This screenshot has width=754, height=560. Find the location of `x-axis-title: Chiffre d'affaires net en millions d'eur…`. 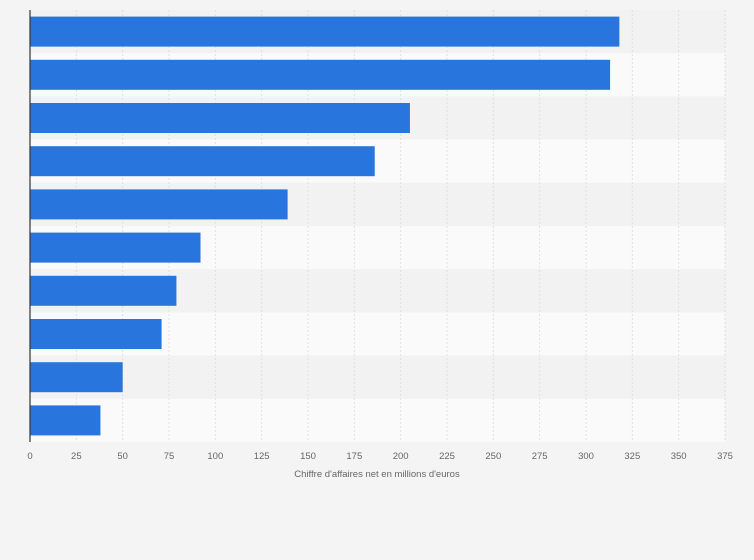

x-axis-title: Chiffre d'affaires net en millions d'eur… is located at coordinates (377, 474).